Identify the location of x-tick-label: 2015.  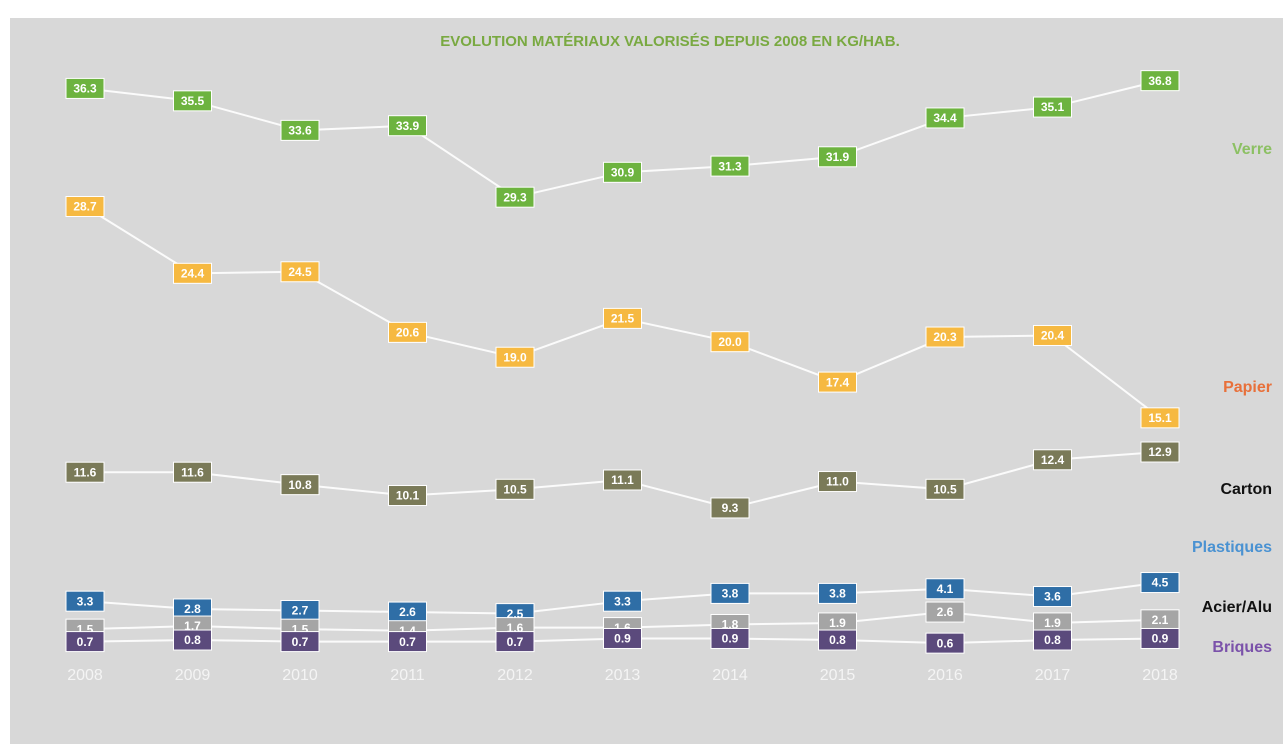
(838, 675).